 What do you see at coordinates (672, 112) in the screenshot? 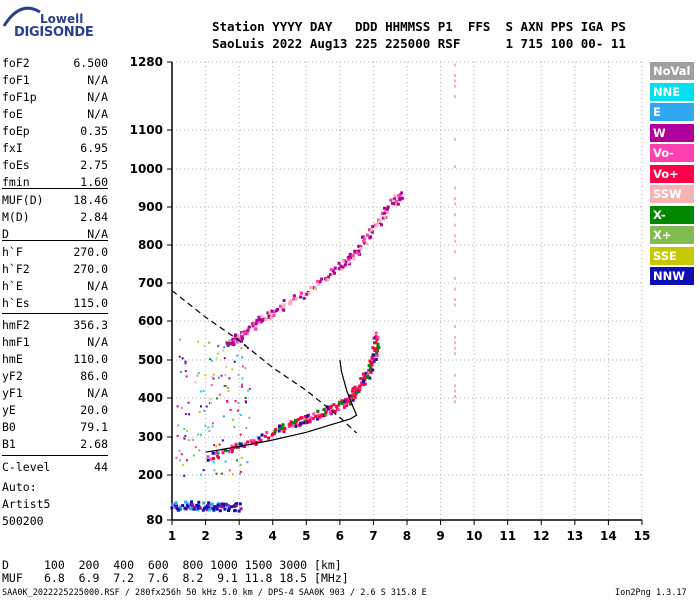
I see `legend-item: E` at bounding box center [672, 112].